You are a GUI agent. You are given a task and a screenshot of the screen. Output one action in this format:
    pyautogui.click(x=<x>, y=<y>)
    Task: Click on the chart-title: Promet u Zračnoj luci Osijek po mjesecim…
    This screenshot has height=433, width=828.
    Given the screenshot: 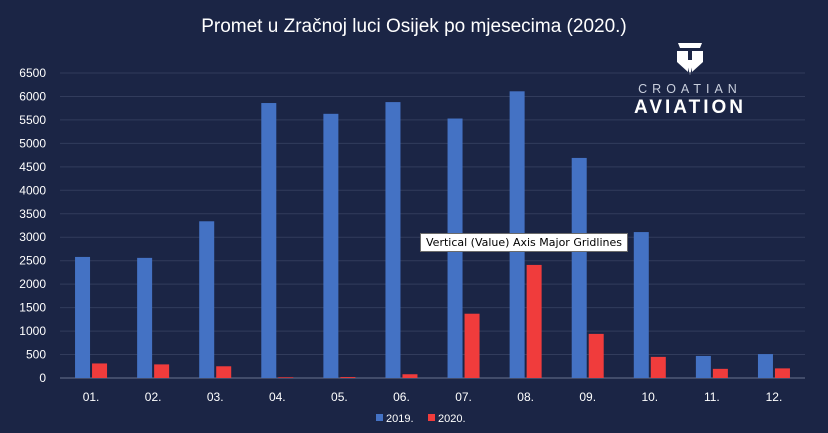 What is the action you would take?
    pyautogui.click(x=414, y=26)
    